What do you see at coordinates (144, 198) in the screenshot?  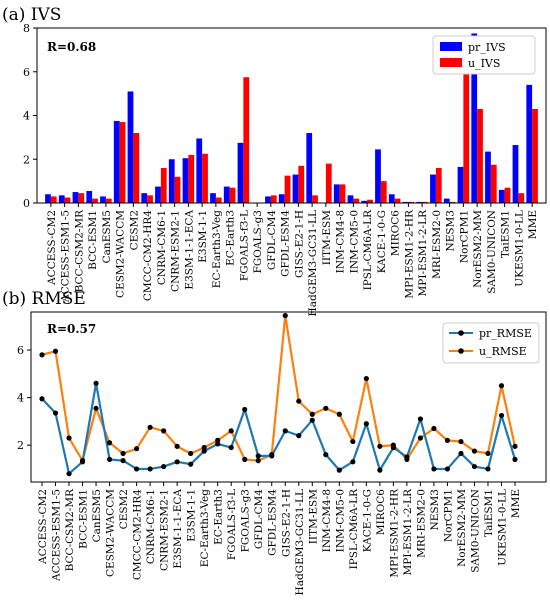 I see `bar-pr-ivs-cmcc-cm2-hr4` at bounding box center [144, 198].